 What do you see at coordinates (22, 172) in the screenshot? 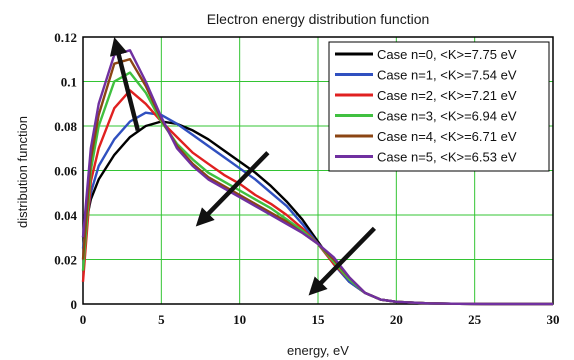
I see `y-axis-label: distribution function` at bounding box center [22, 172].